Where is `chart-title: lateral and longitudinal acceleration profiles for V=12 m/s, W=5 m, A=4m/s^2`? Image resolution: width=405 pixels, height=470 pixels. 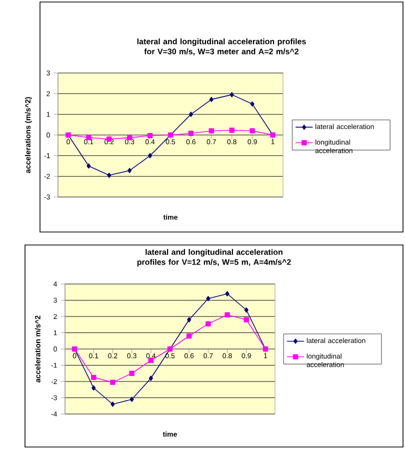
chart-title: lateral and longitudinal acceleration profiles for V=12 m/s, W=5 m, A=4m/s^2 is located at coordinates (214, 257).